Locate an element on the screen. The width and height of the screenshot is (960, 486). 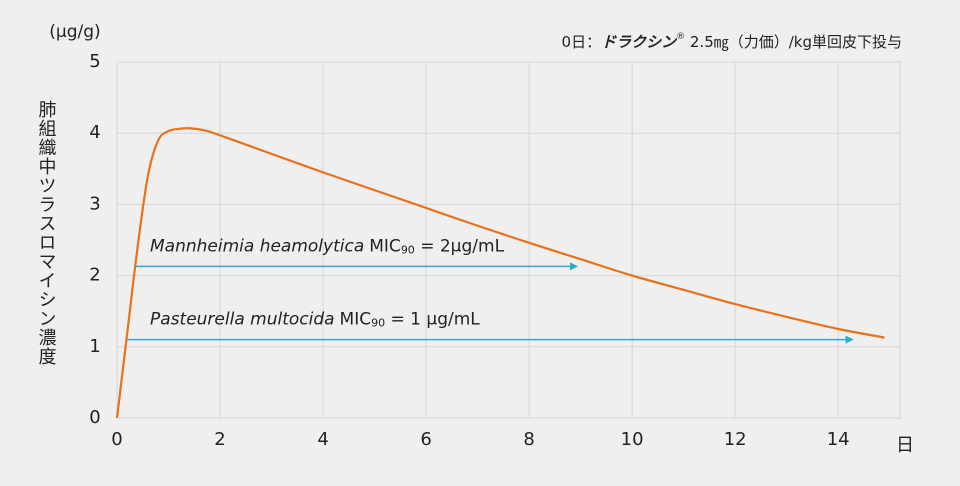
y-axis-label: 肺組織中ツラスロマイシン濃度 is located at coordinates (46, 233).